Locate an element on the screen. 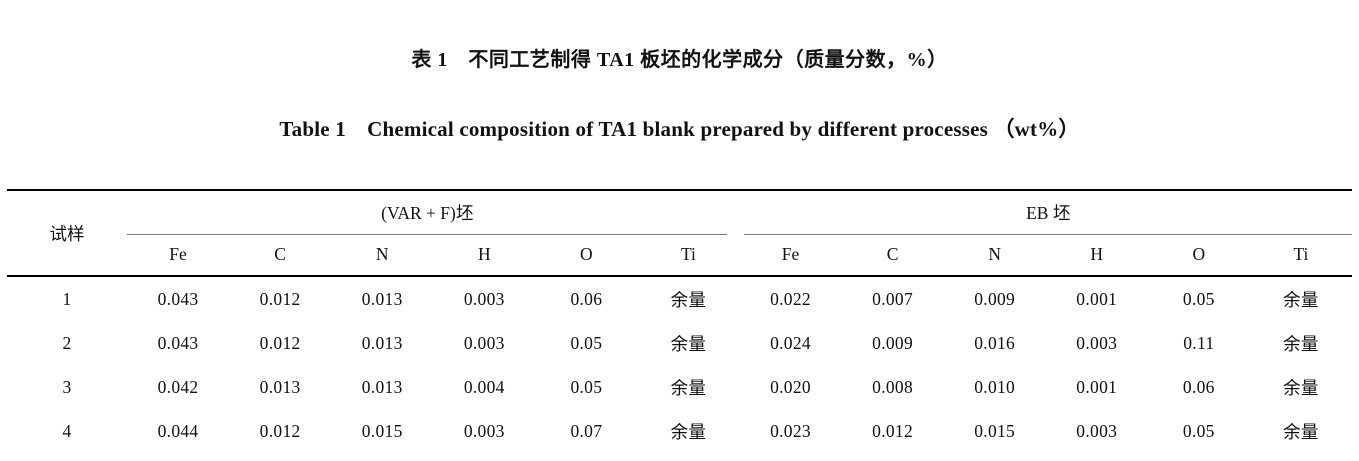 This screenshot has height=461, width=1359. column-header-c-var: C is located at coordinates (280, 256).